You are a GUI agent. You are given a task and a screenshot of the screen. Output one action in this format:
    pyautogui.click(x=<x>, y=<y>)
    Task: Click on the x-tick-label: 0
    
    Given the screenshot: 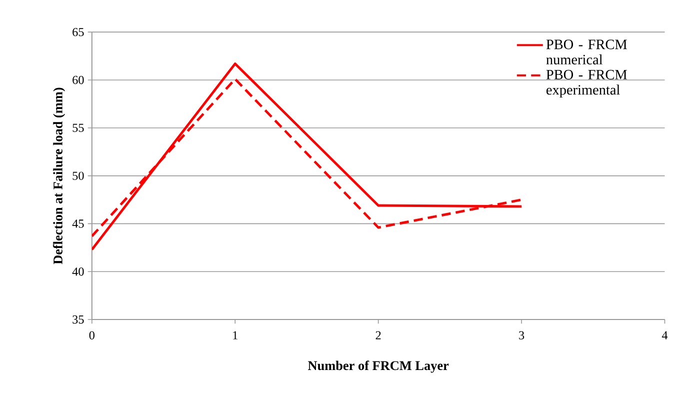 What is the action you would take?
    pyautogui.click(x=91, y=335)
    